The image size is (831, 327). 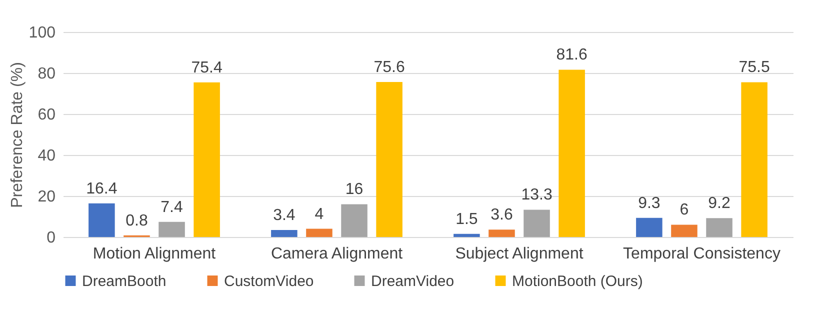 What do you see at coordinates (124, 281) in the screenshot?
I see `legend-label: DreamBooth` at bounding box center [124, 281].